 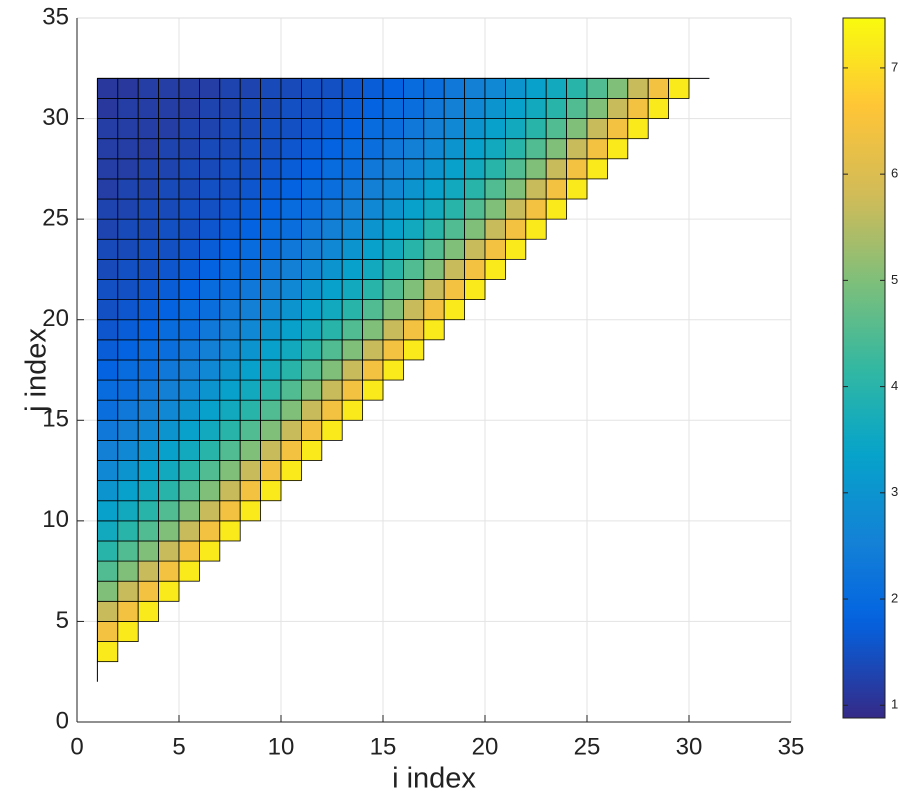 What do you see at coordinates (62, 720) in the screenshot?
I see `y-tick-label: 0` at bounding box center [62, 720].